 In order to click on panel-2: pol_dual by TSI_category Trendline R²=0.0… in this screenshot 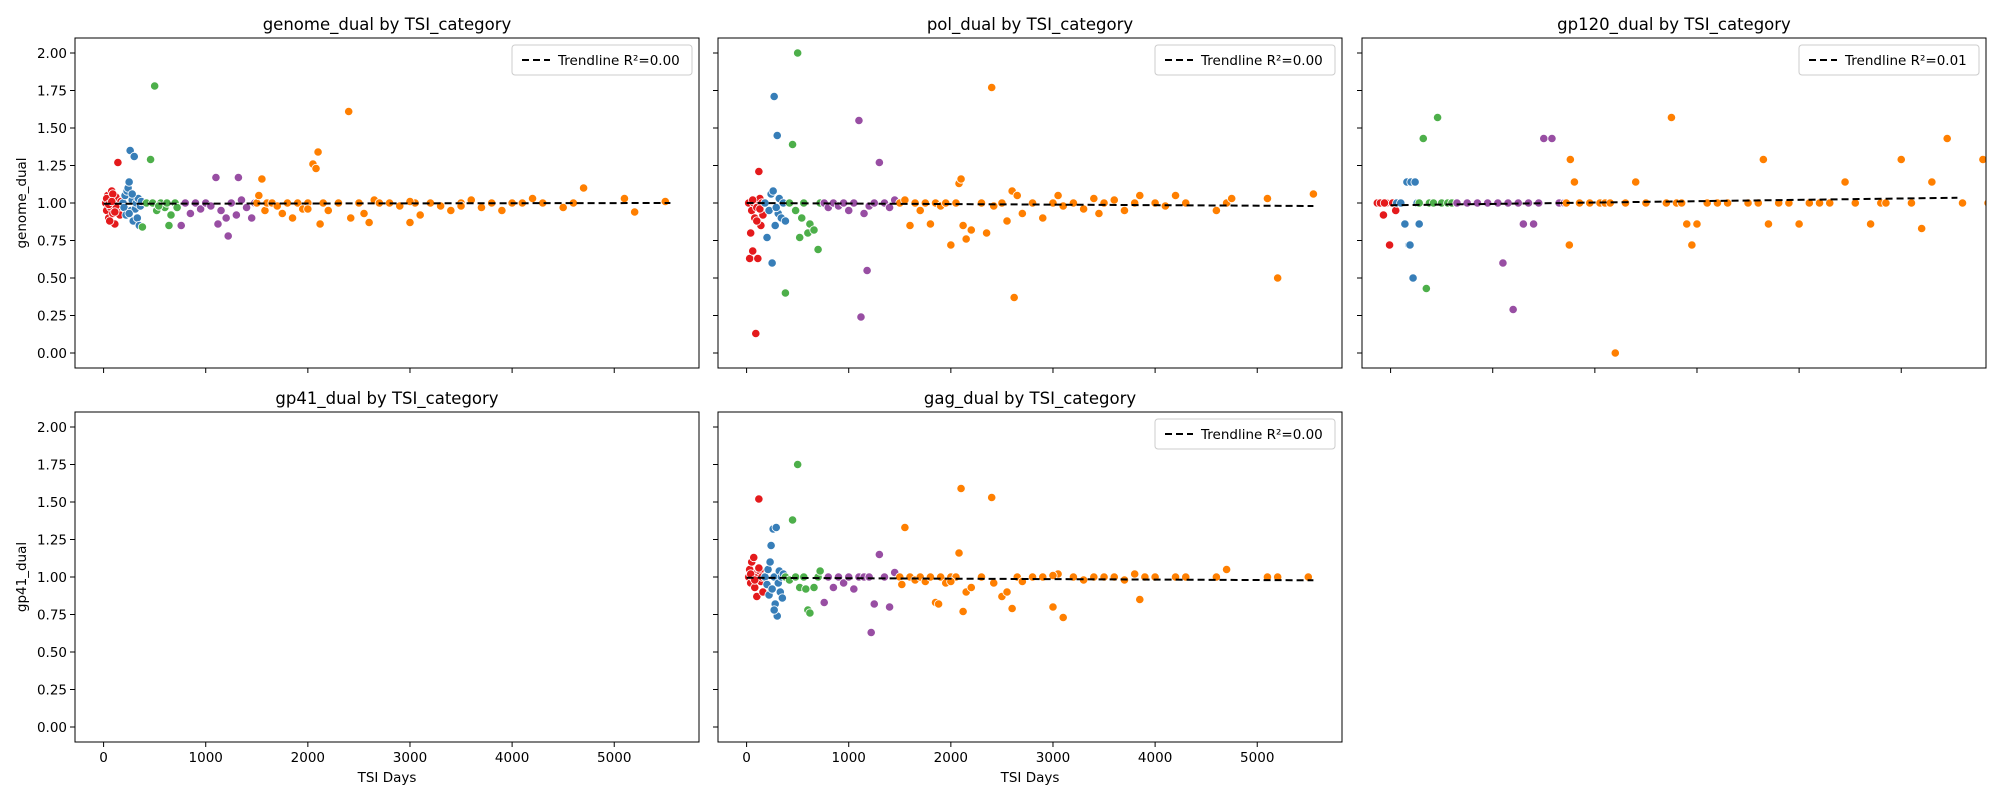, I will do `click(1028, 194)`.